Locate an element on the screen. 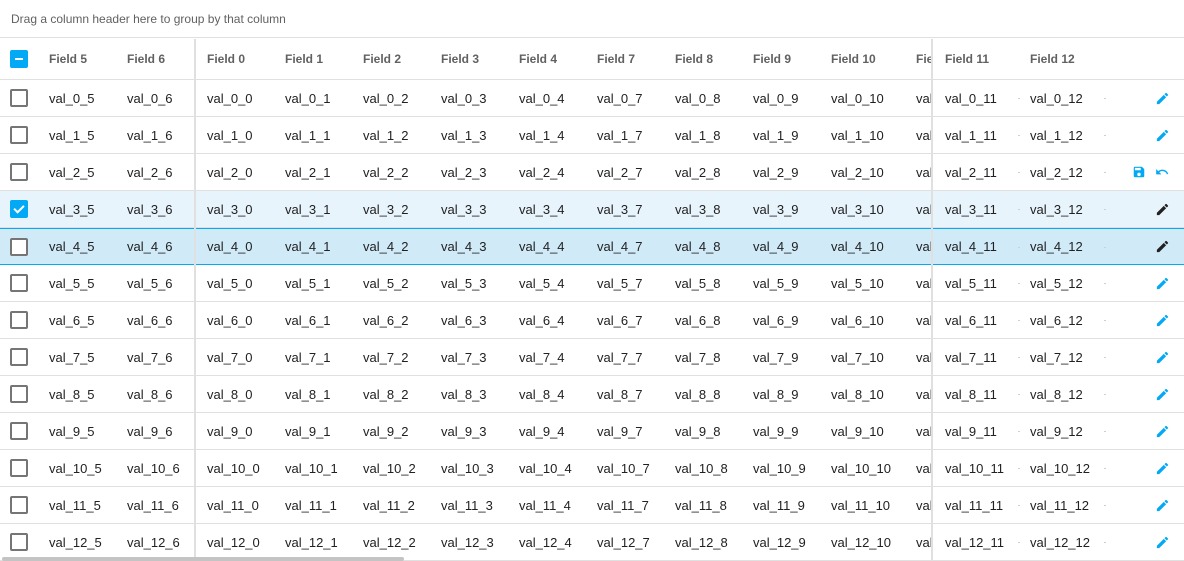 The height and width of the screenshot is (561, 1184). table-cell: val_7_10 is located at coordinates (857, 357).